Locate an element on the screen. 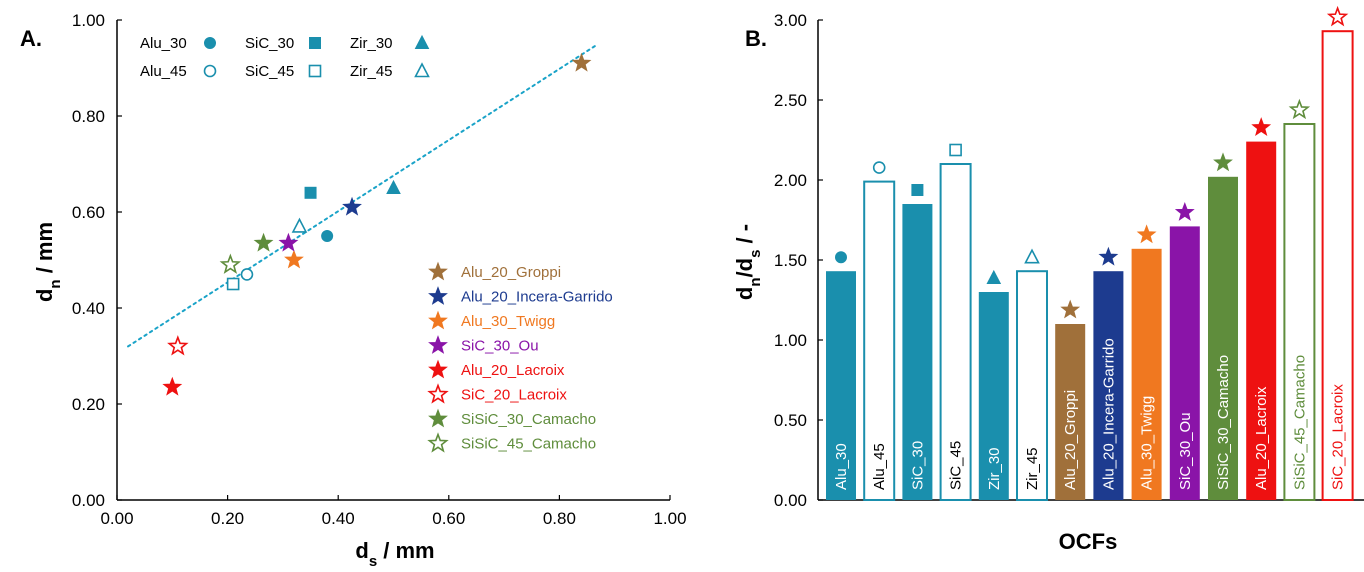  legend-bottom-label: Alu_30_Twigg is located at coordinates (508, 321).